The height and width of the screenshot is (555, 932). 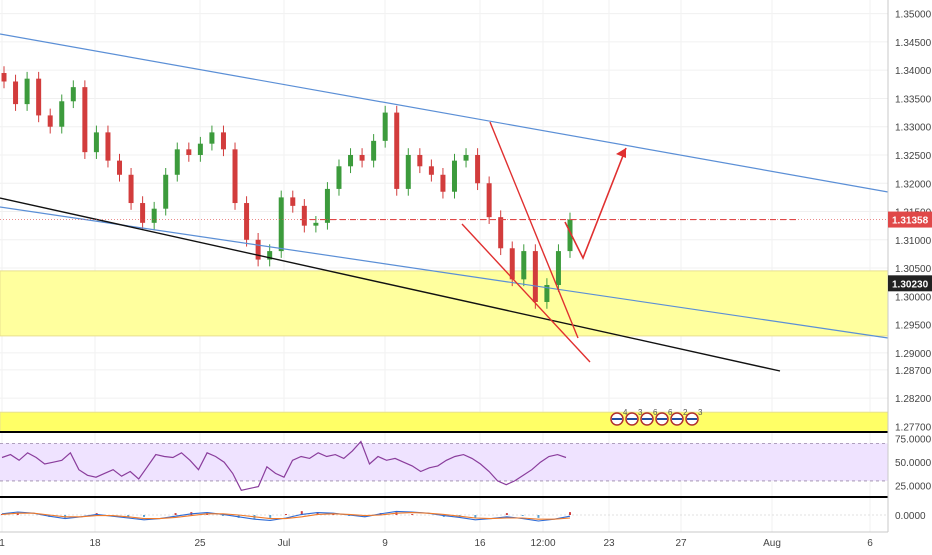 I want to click on price-axis-tick-label: 1.34000, so click(x=913, y=71).